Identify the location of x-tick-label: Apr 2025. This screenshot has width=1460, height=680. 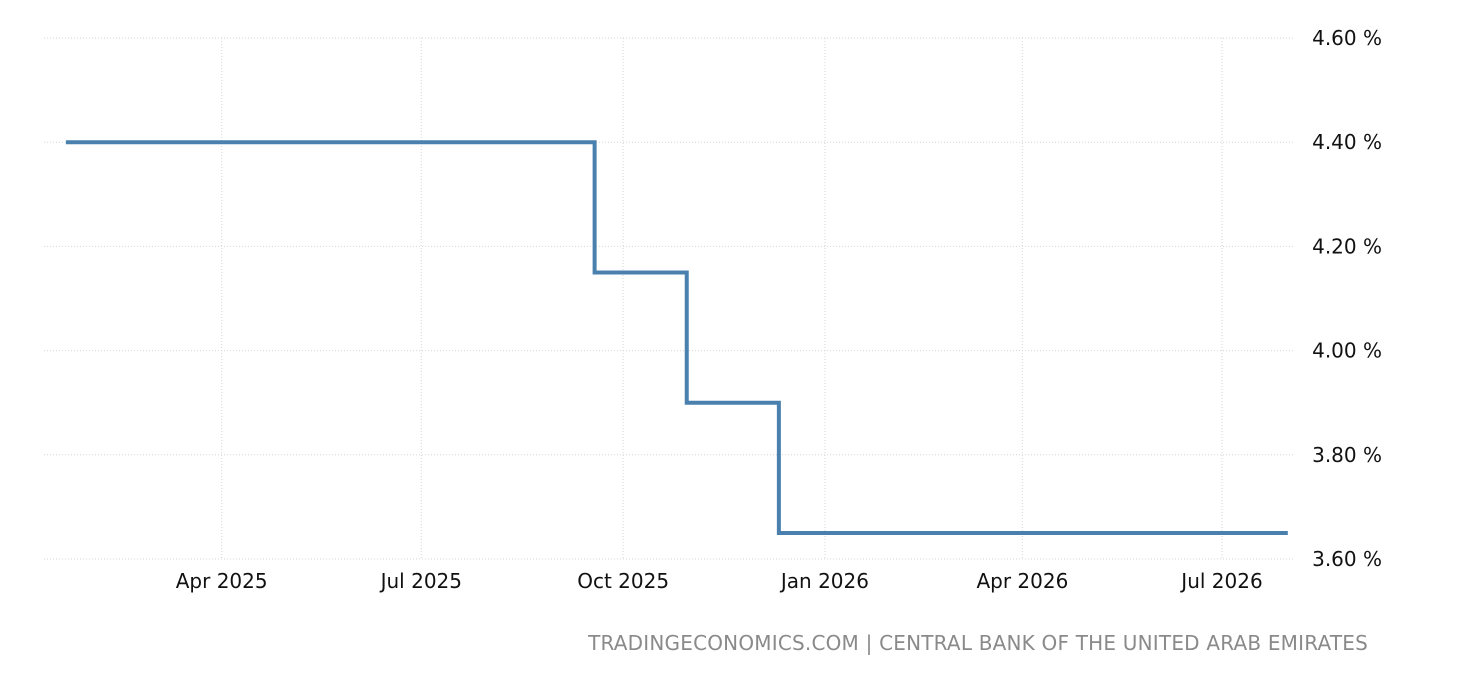
(222, 581).